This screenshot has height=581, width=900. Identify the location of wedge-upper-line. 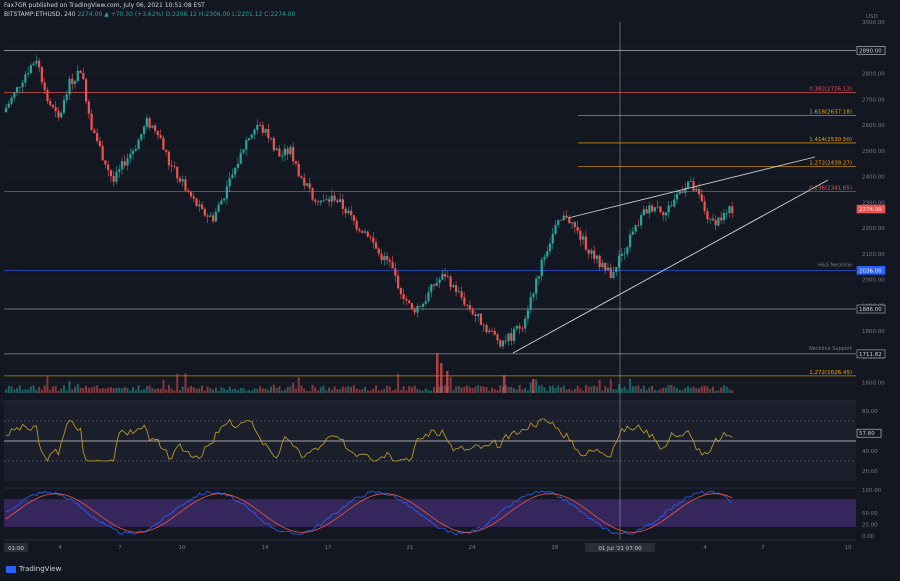
(691, 187).